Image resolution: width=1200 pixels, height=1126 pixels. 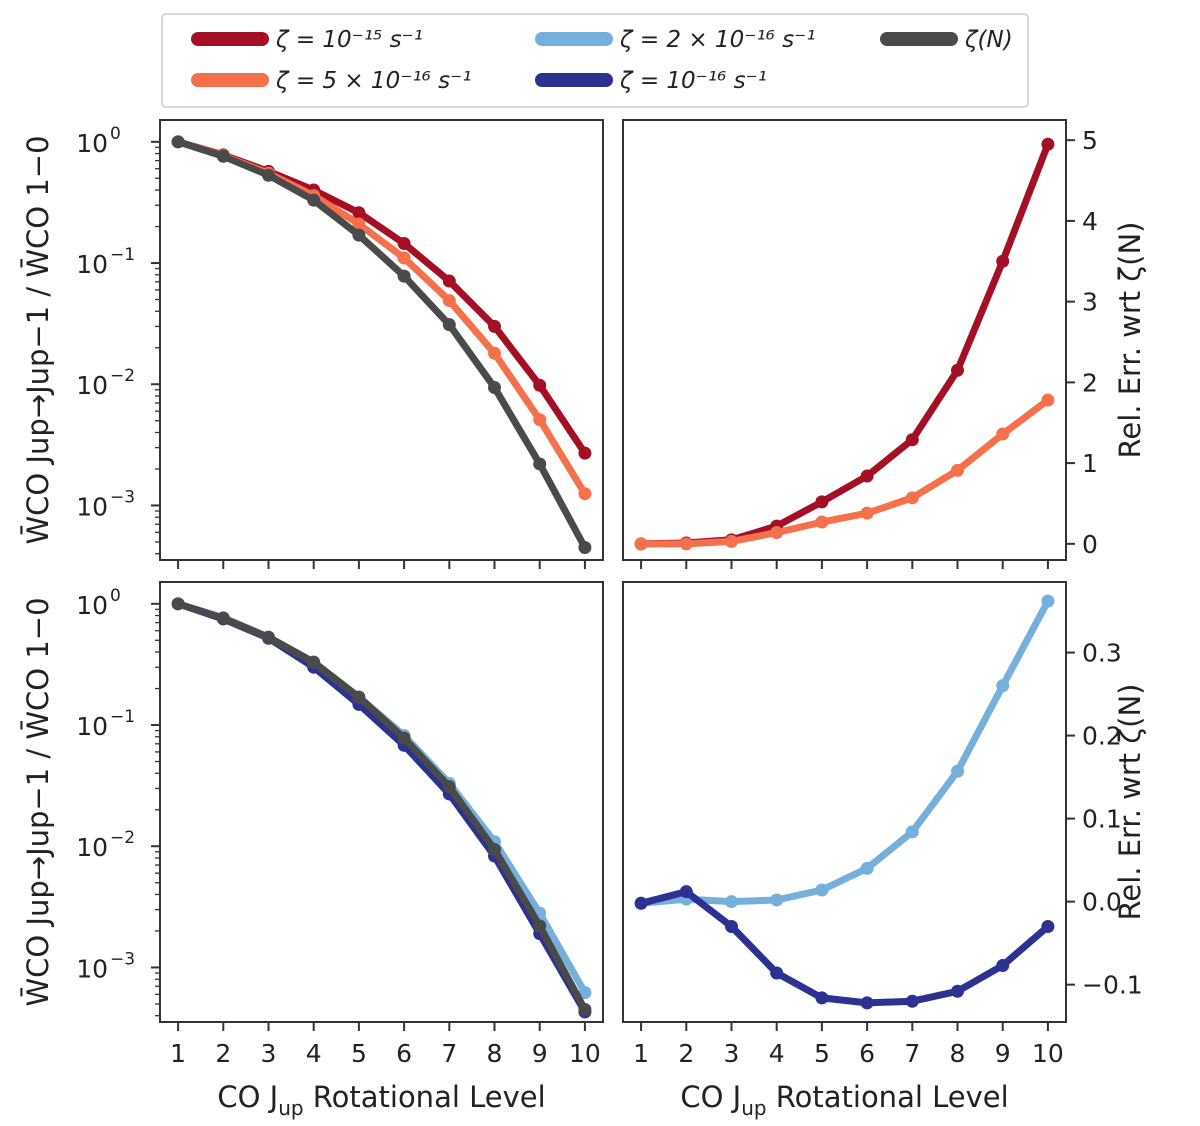 I want to click on x-axis-label: CO Jup Rotational Level, so click(x=844, y=1100).